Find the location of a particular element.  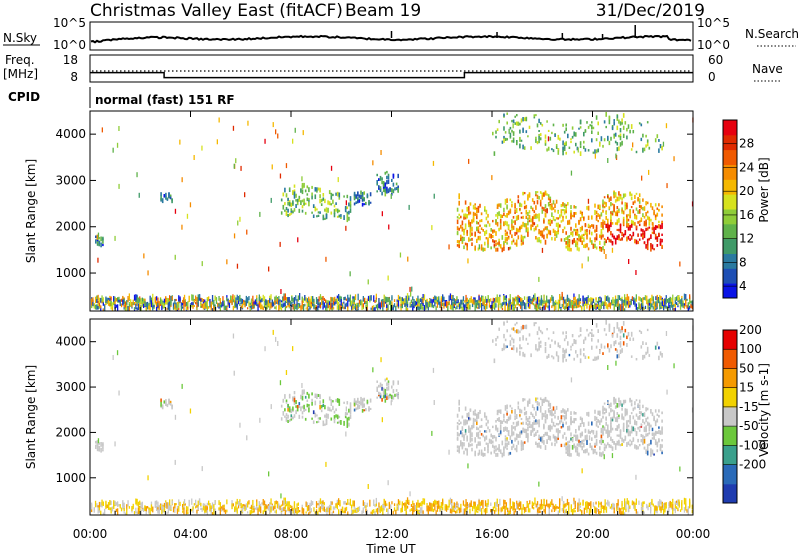

y-tick-label: 2000 is located at coordinates (70, 227).